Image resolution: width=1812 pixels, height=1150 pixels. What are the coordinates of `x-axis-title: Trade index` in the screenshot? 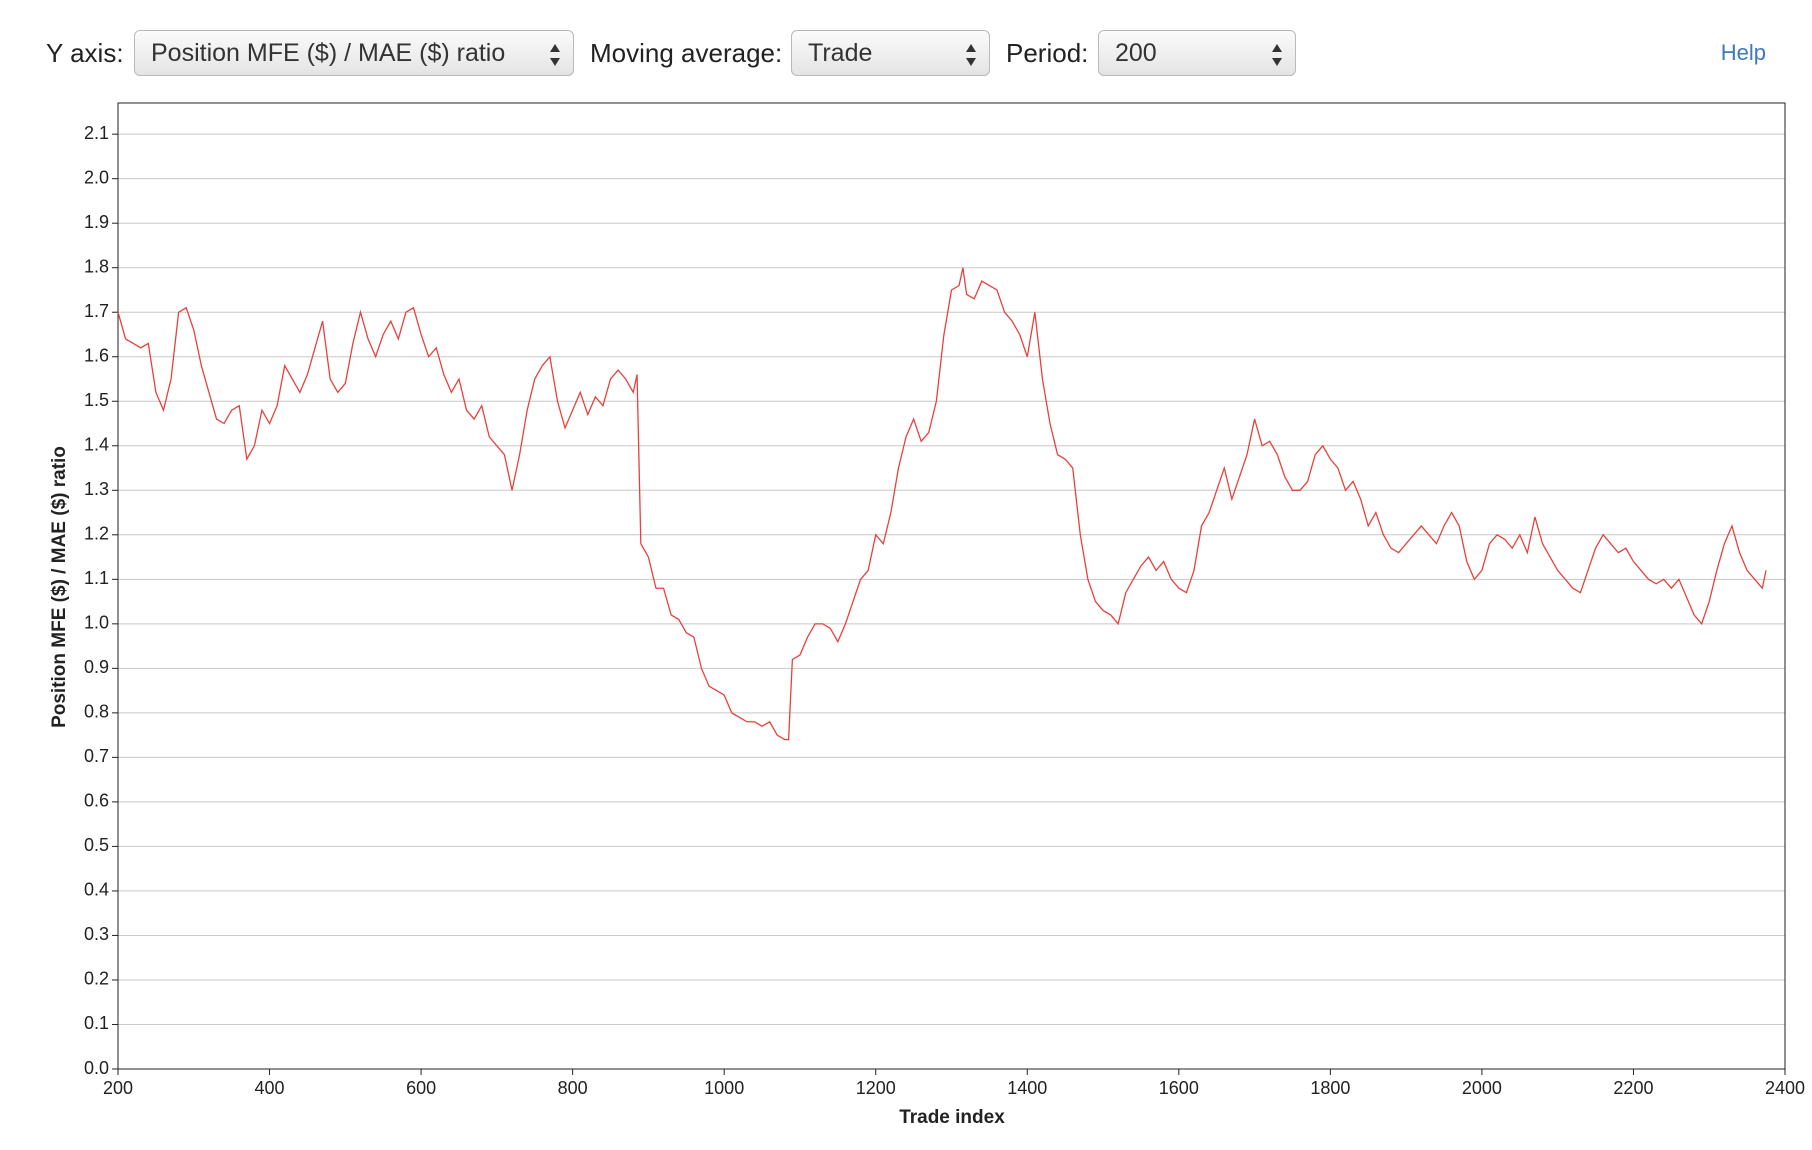 It's located at (952, 1117).